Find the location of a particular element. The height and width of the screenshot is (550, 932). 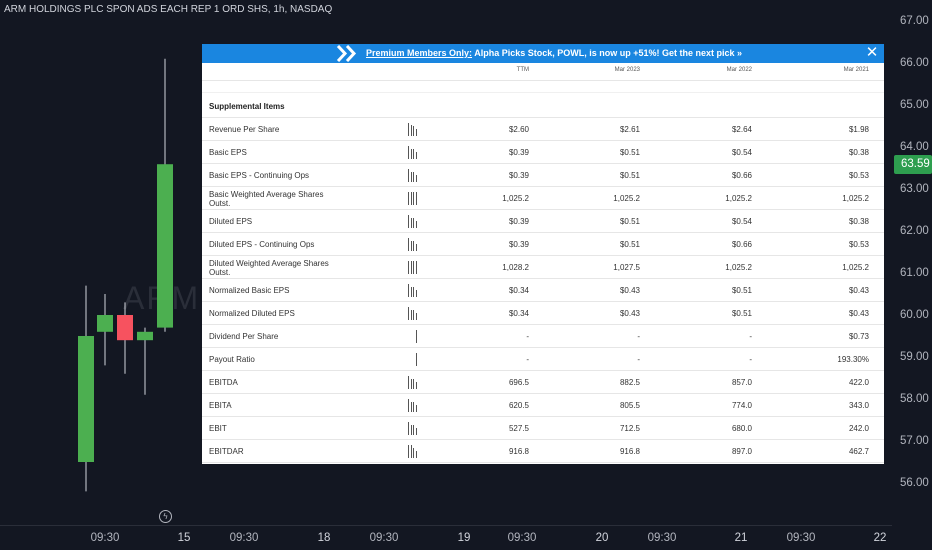

table-row: Basic EPS $0.39 $0.51 $0.54 $0.38 is located at coordinates (543, 152).